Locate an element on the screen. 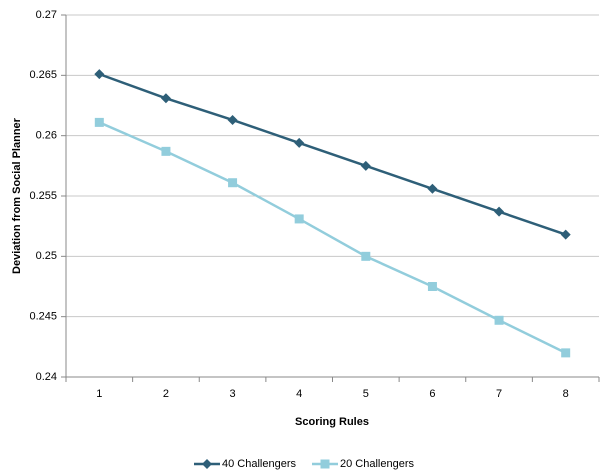 The height and width of the screenshot is (475, 610). y-axis-title: Deviation from Social Planner is located at coordinates (17, 195).